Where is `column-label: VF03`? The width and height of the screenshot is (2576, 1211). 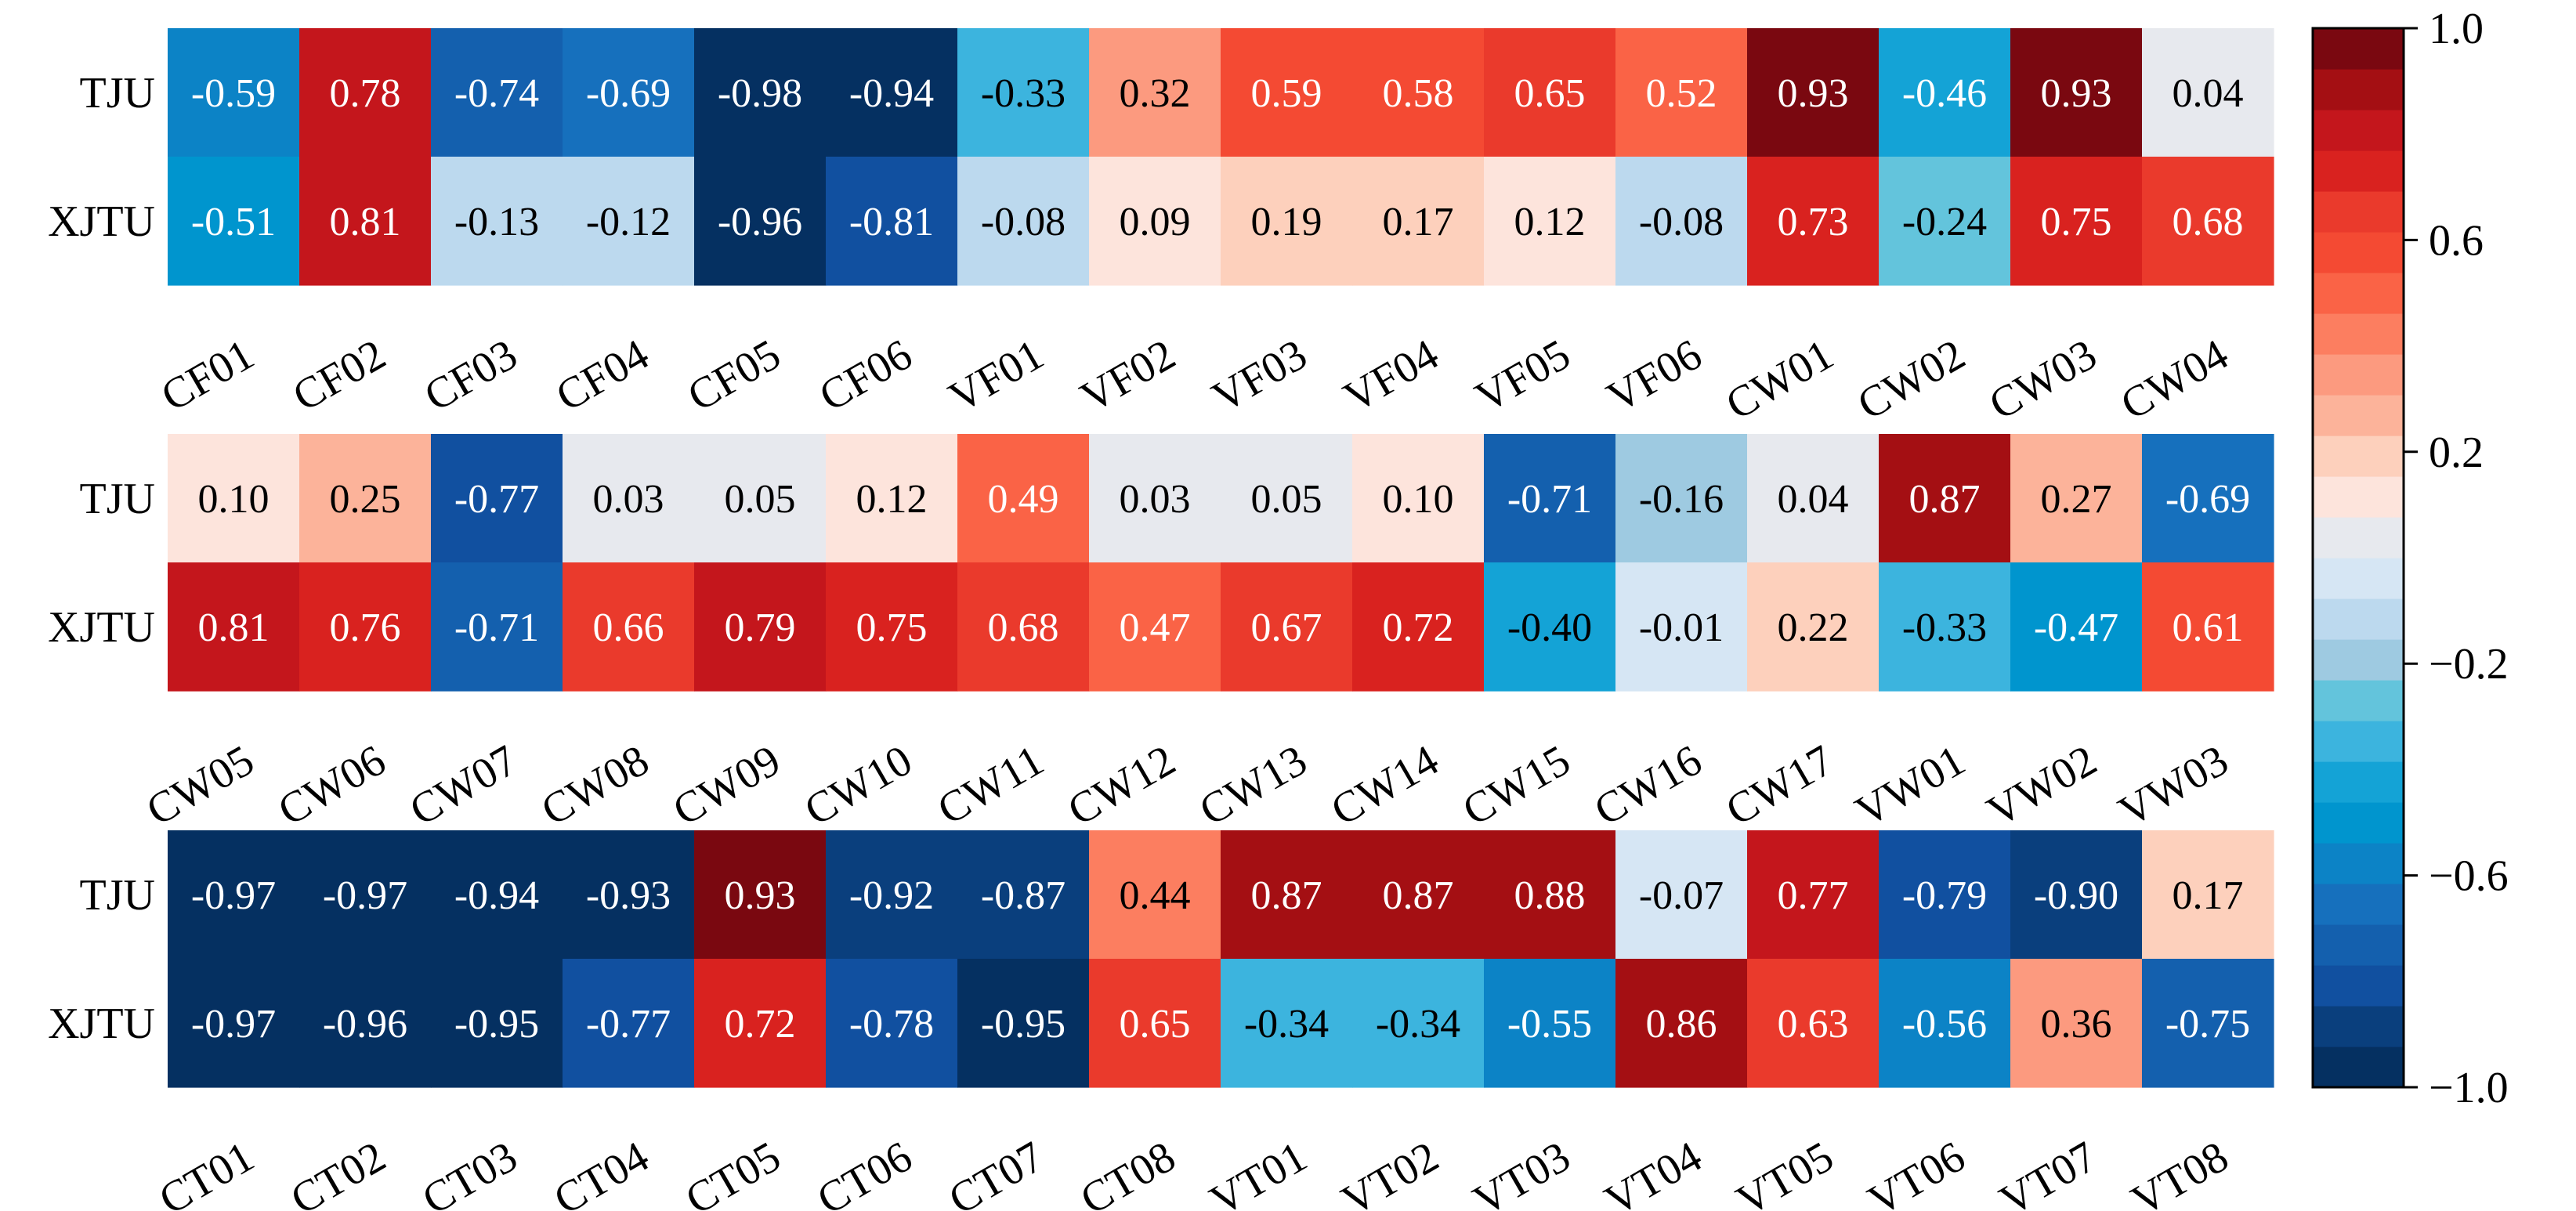 column-label: VF03 is located at coordinates (1259, 376).